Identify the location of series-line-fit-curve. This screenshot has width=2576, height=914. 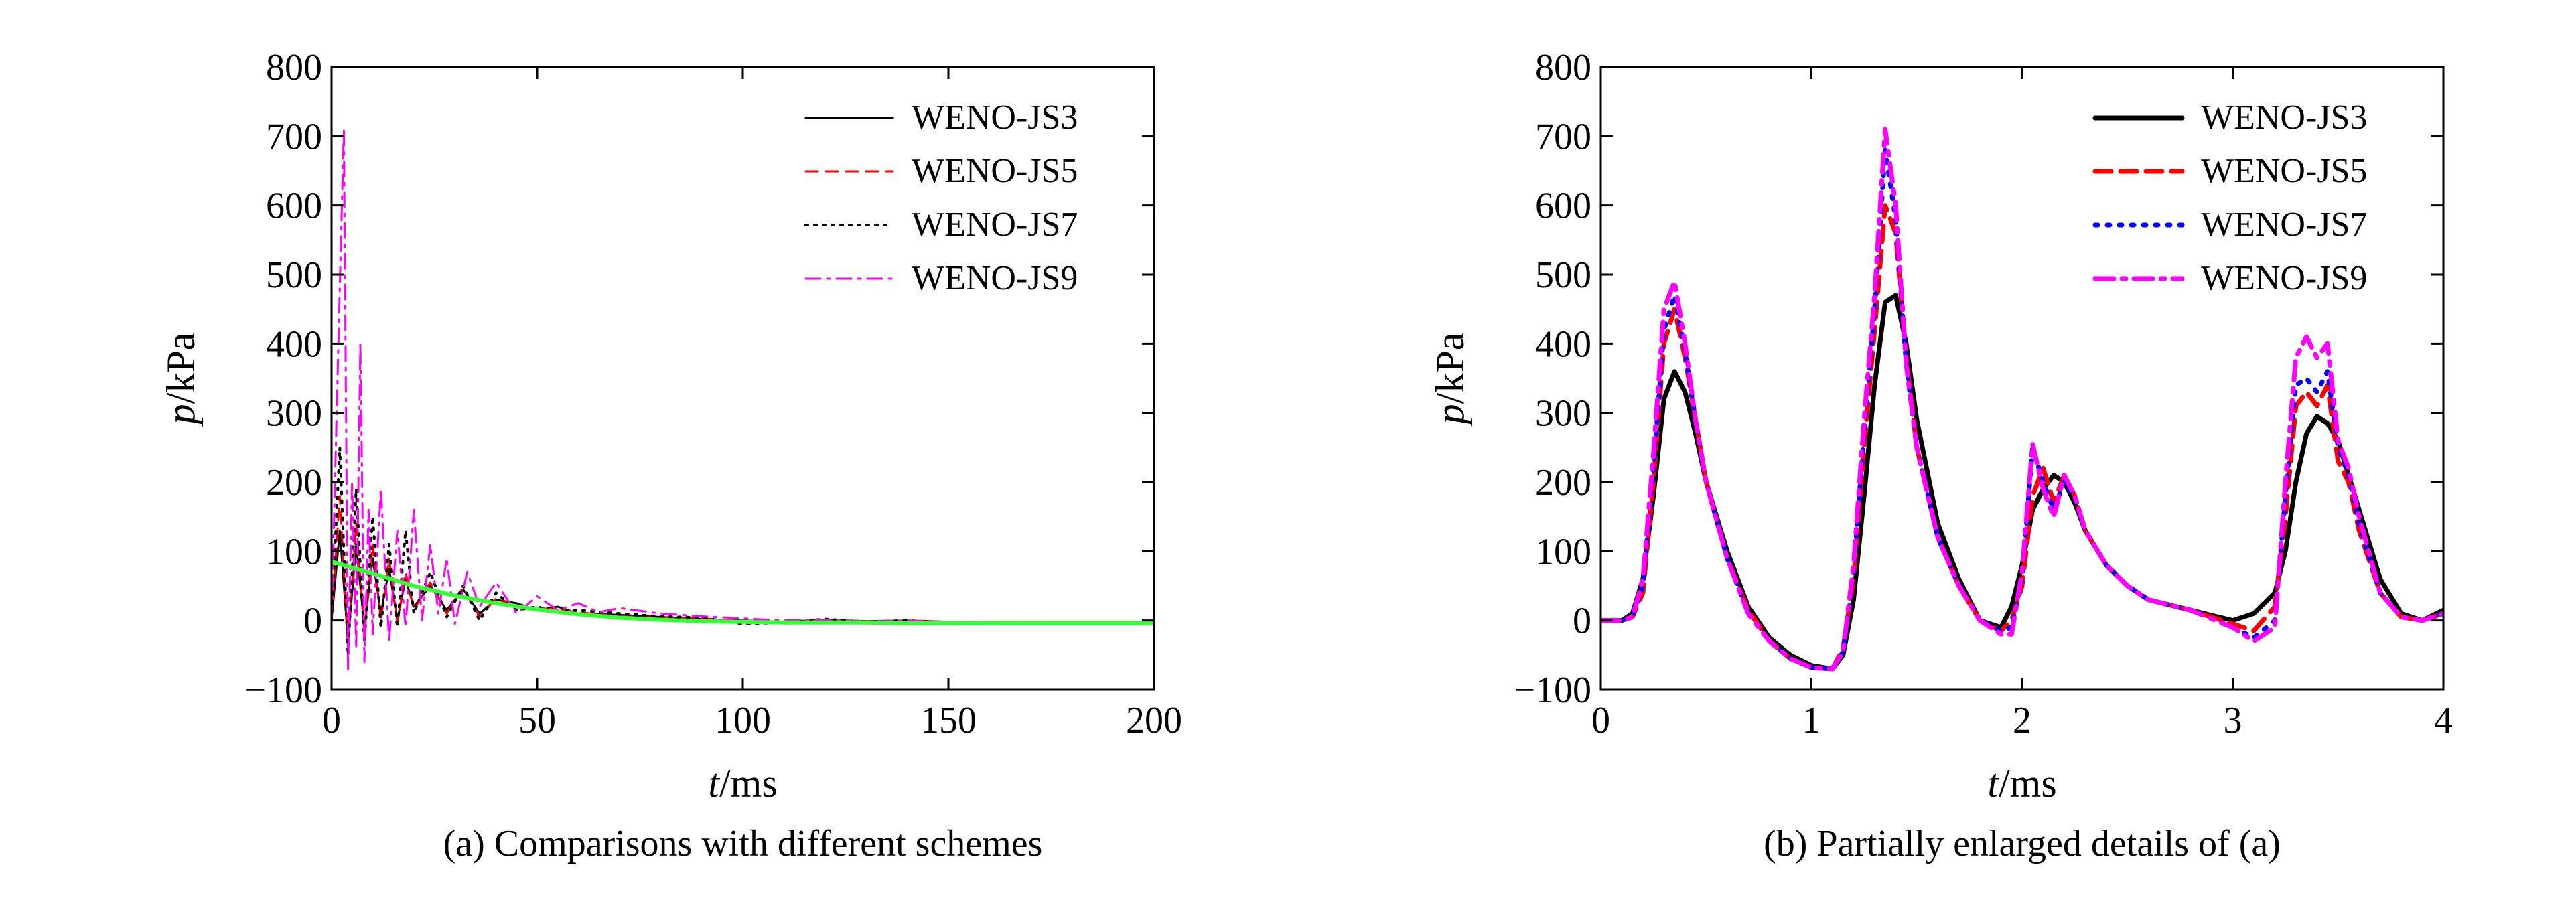
(743, 592).